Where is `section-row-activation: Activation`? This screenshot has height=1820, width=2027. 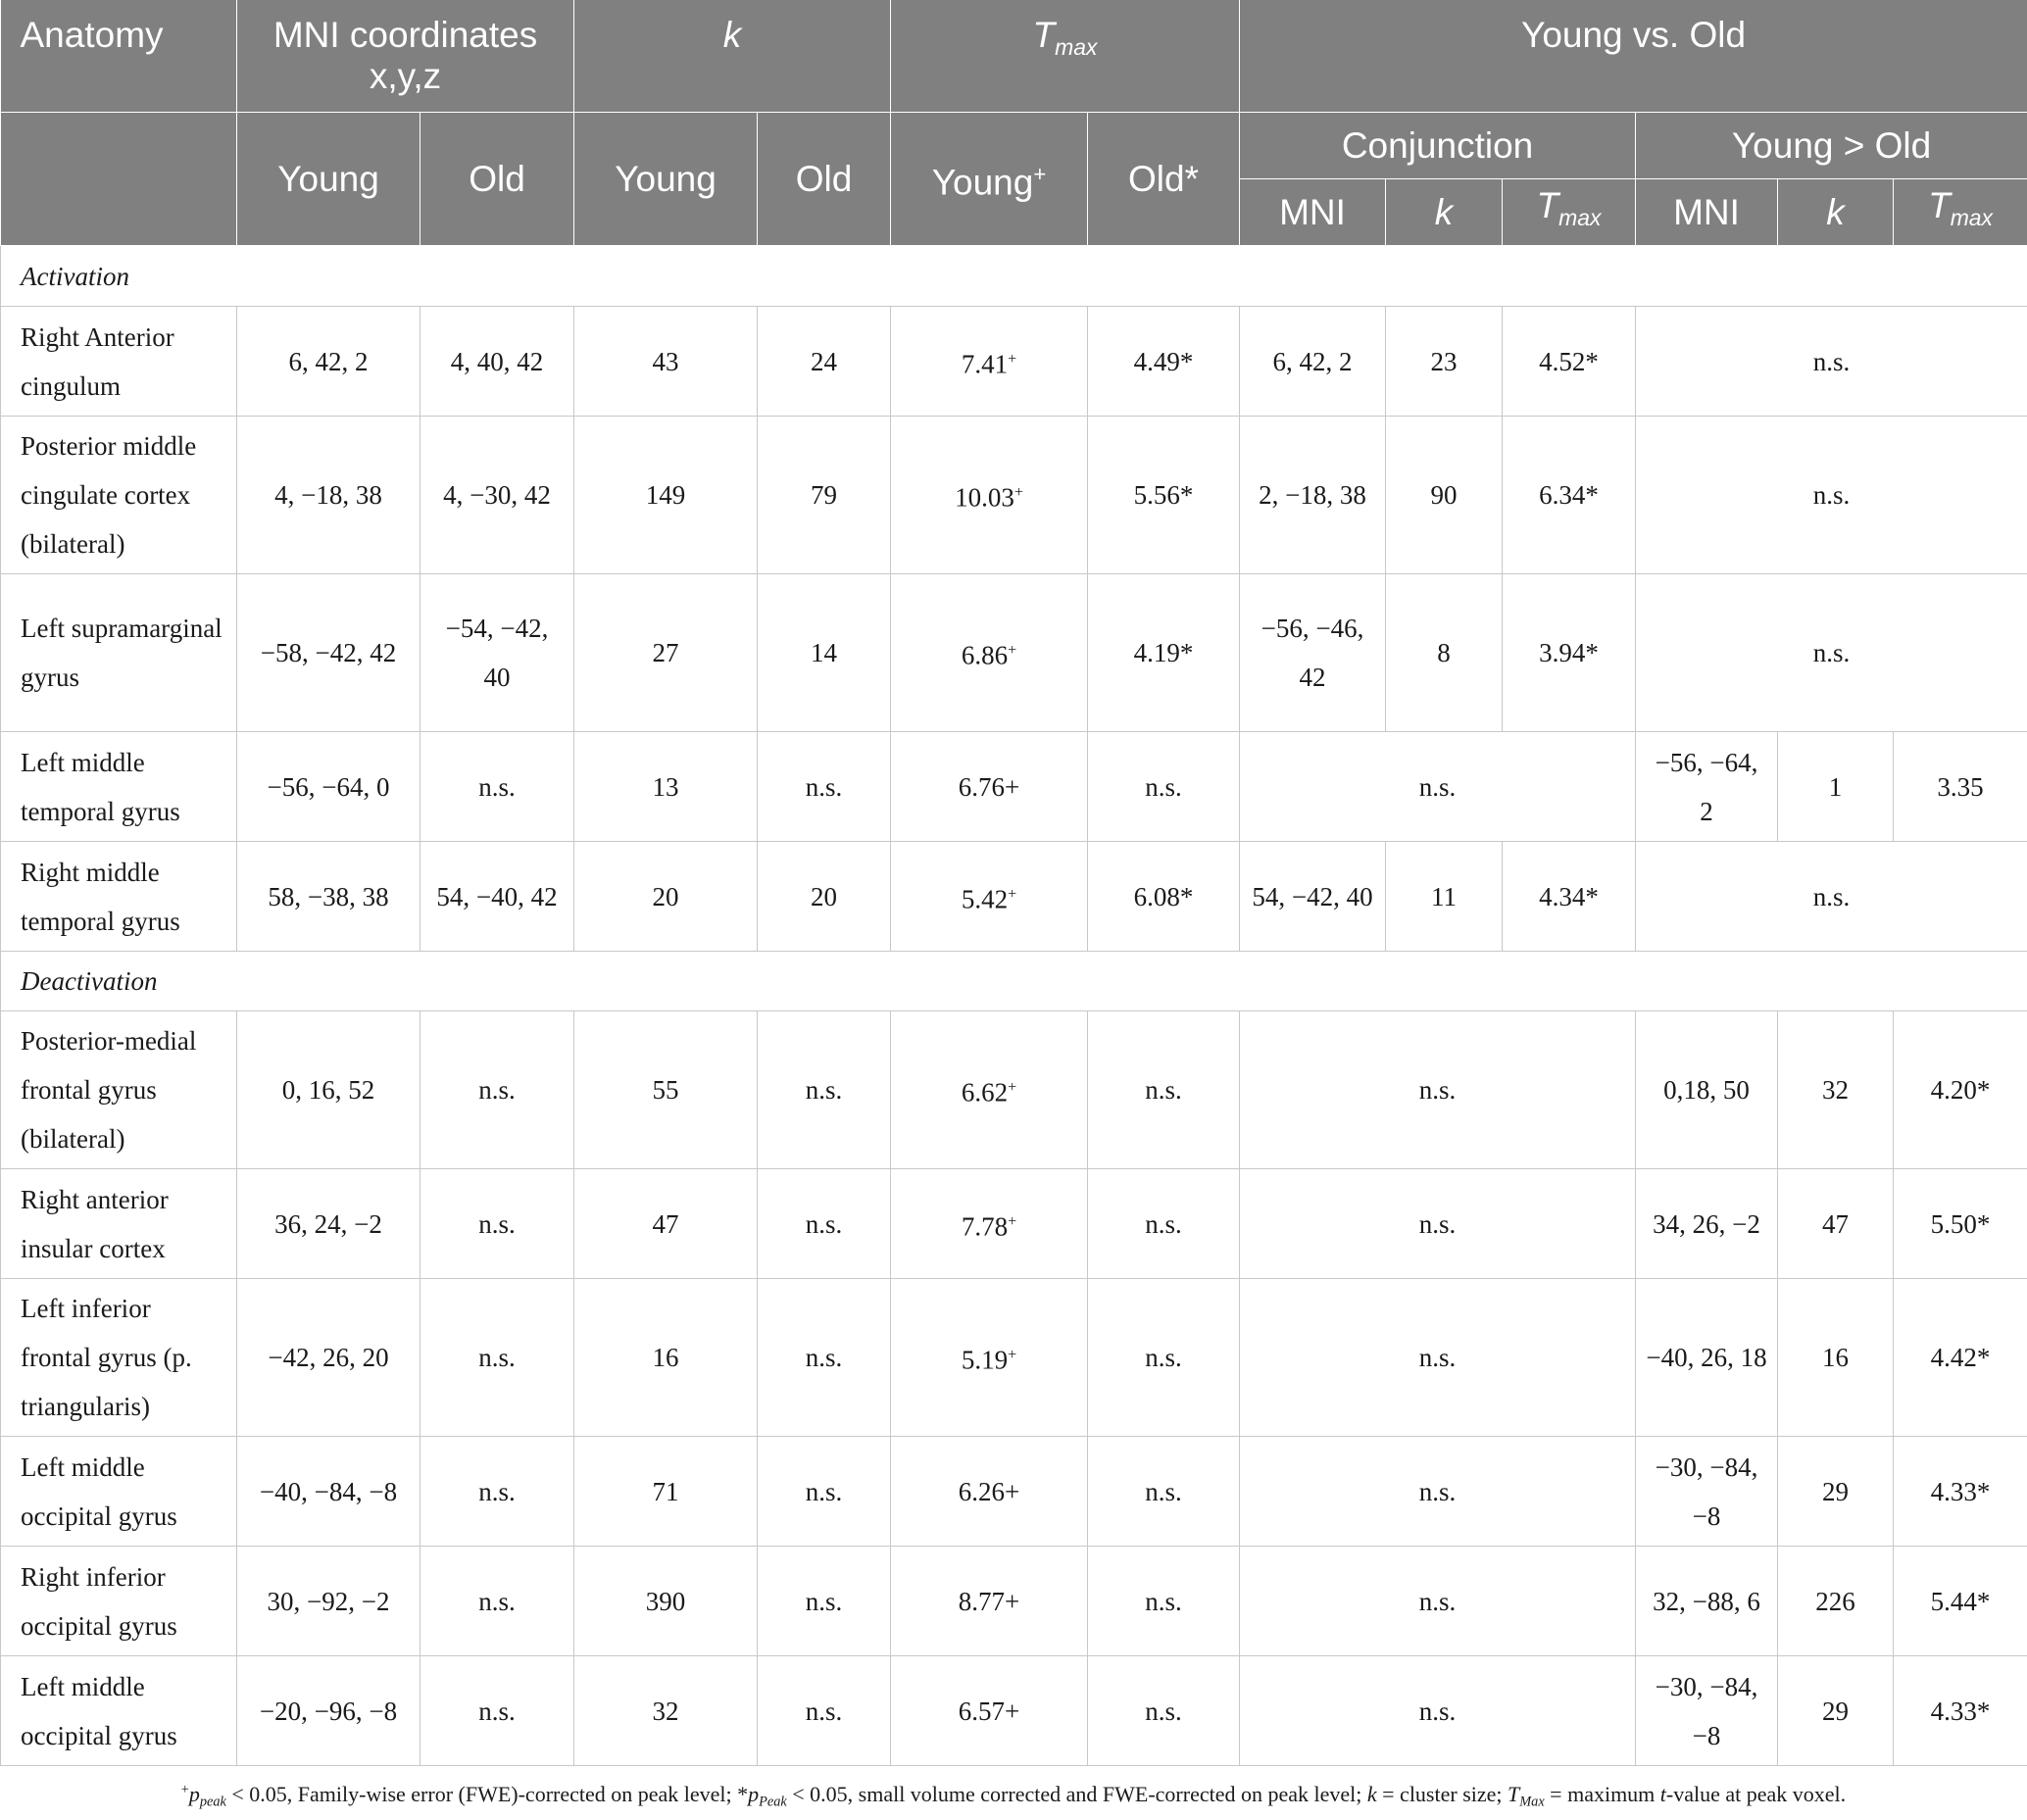
section-row-activation: Activation is located at coordinates (1013, 276).